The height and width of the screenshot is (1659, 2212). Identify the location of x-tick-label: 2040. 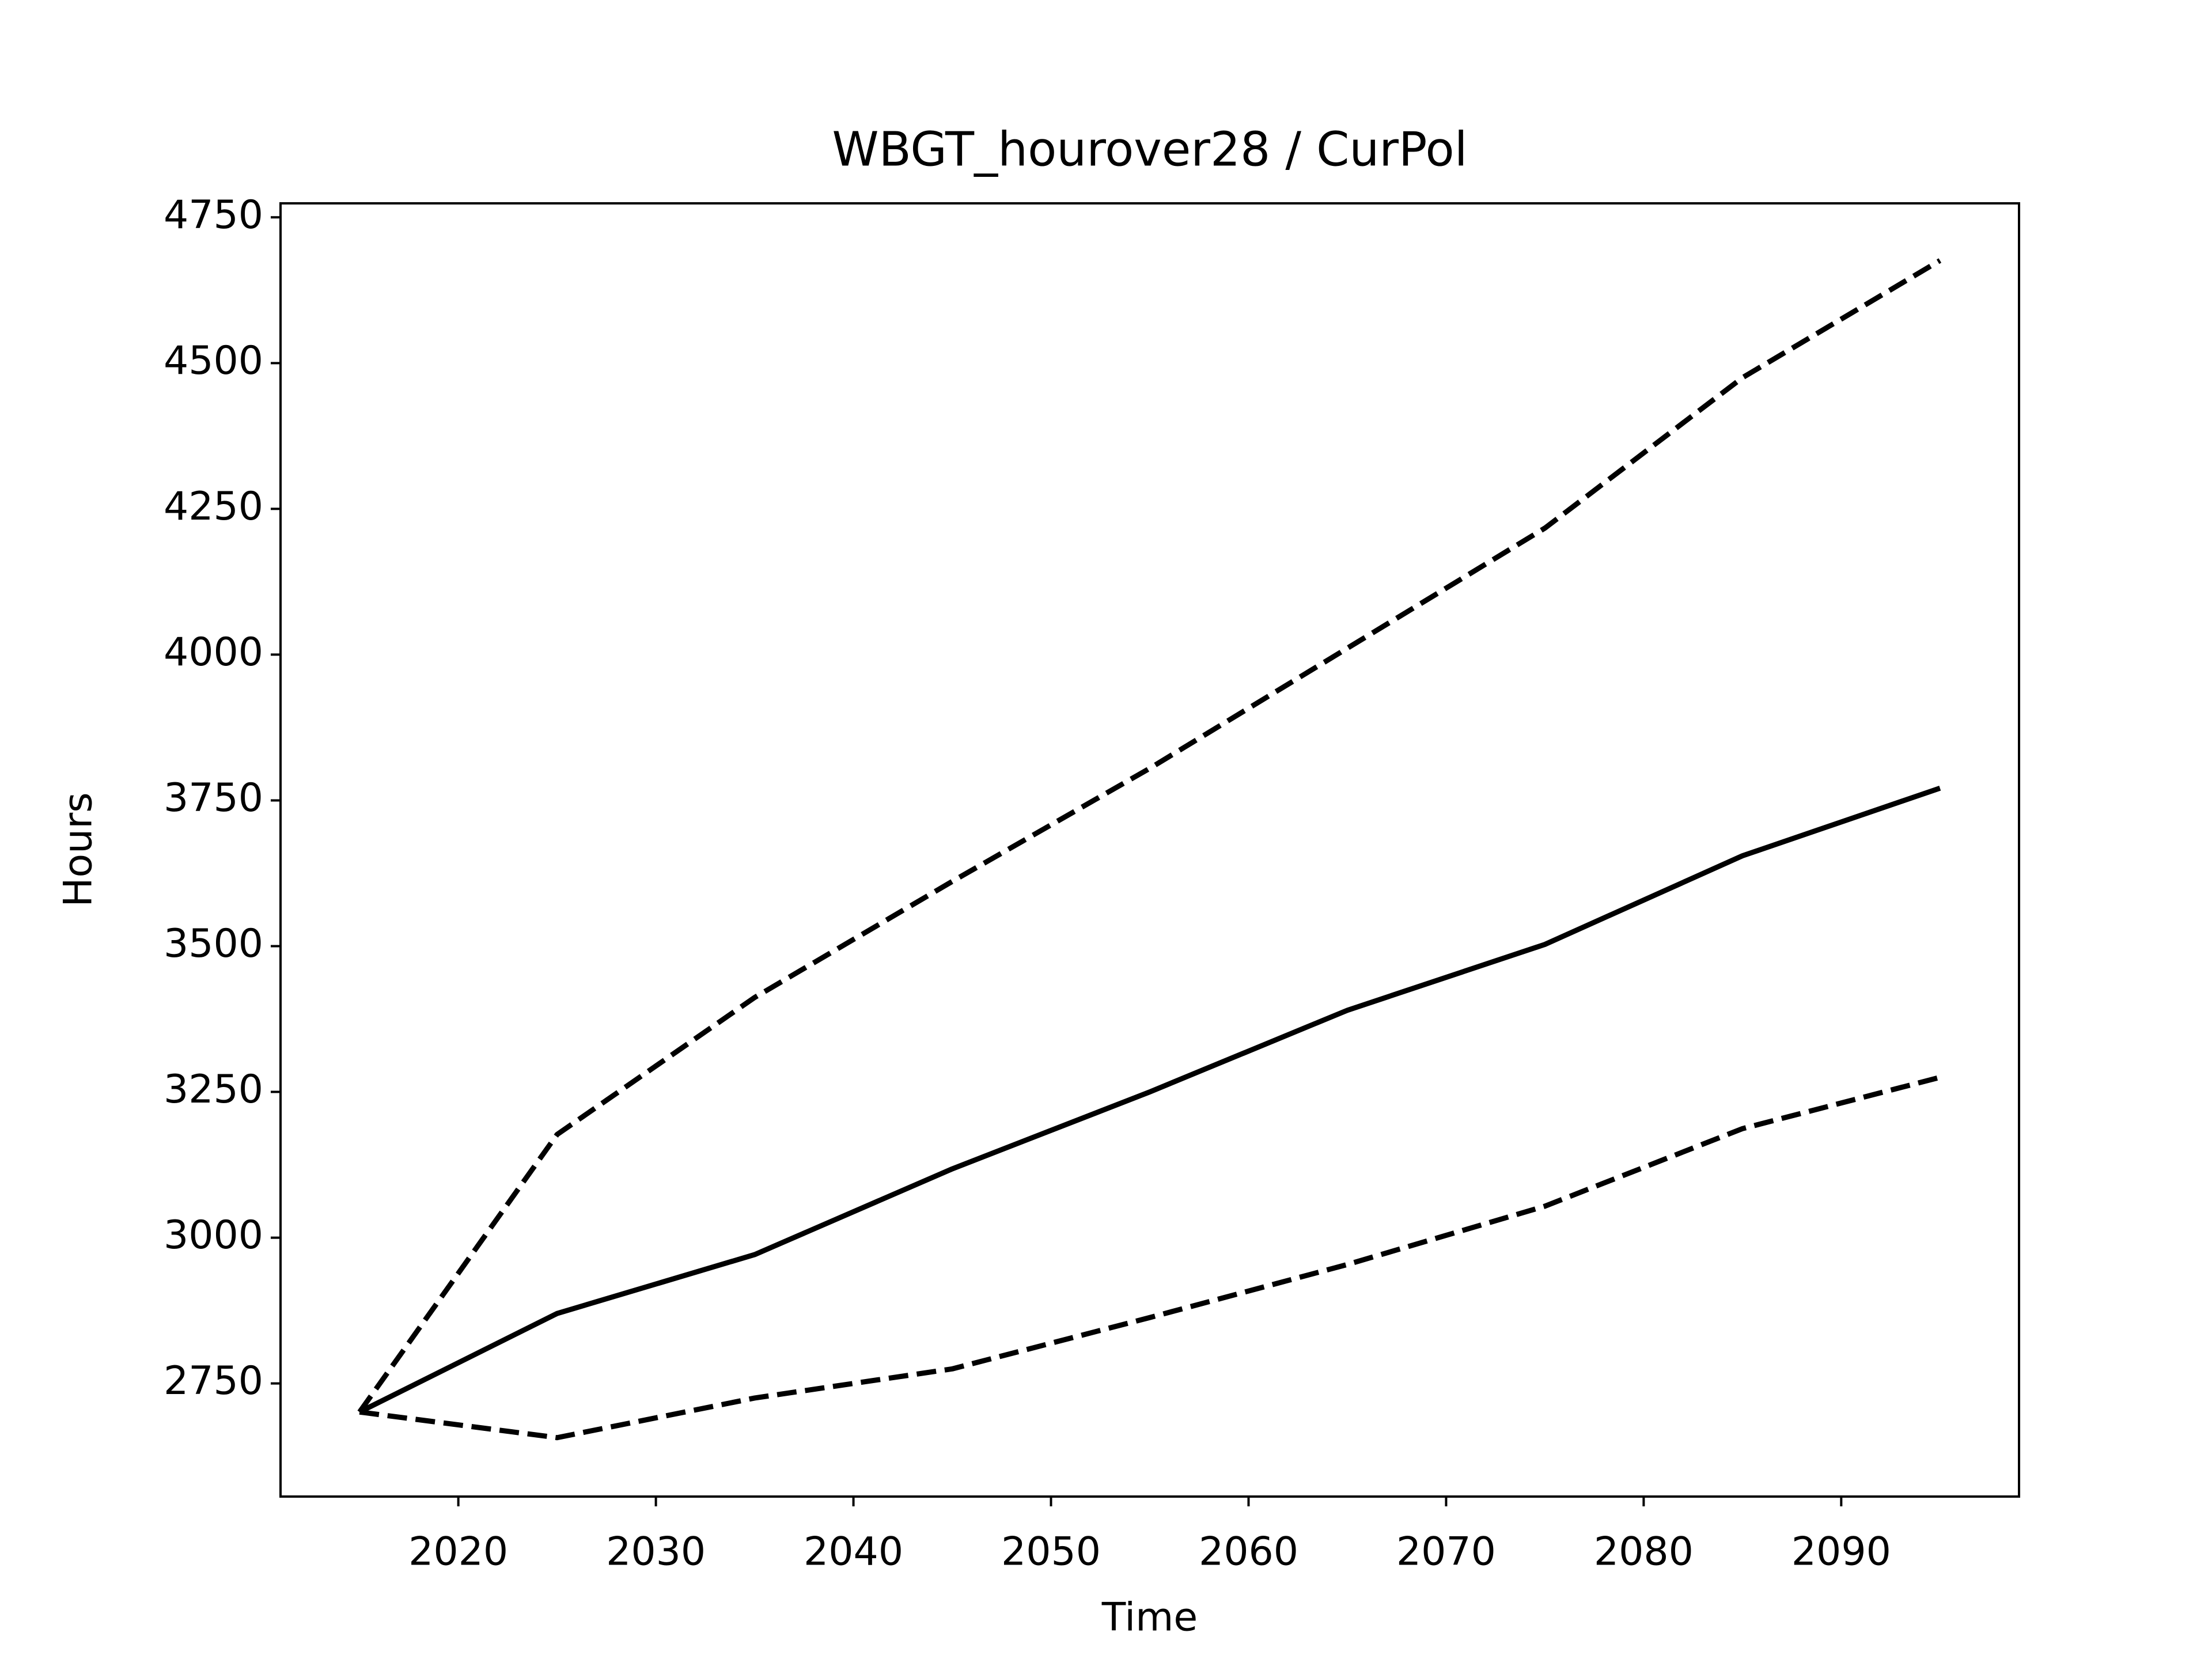
(853, 1552).